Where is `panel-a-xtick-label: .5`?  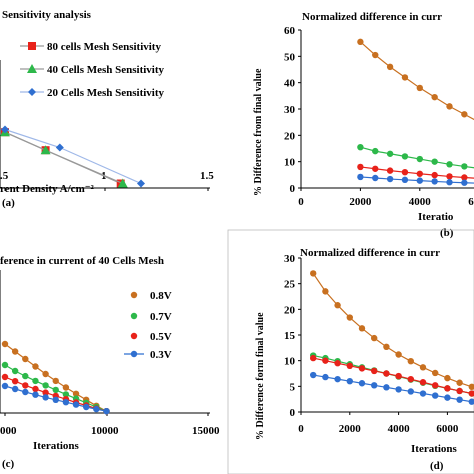
panel-a-xtick-label: .5 is located at coordinates (4, 176).